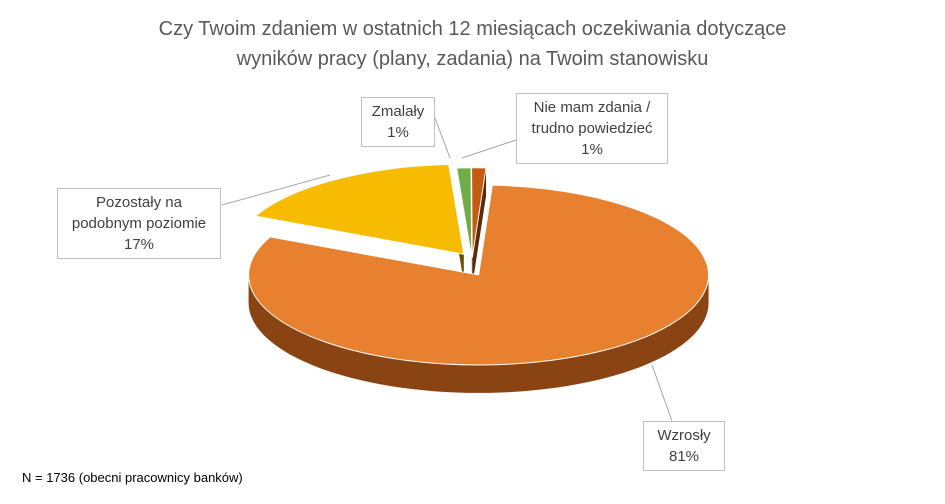 This screenshot has height=504, width=945. Describe the element at coordinates (359, 209) in the screenshot. I see `slice-pozostaly` at that location.